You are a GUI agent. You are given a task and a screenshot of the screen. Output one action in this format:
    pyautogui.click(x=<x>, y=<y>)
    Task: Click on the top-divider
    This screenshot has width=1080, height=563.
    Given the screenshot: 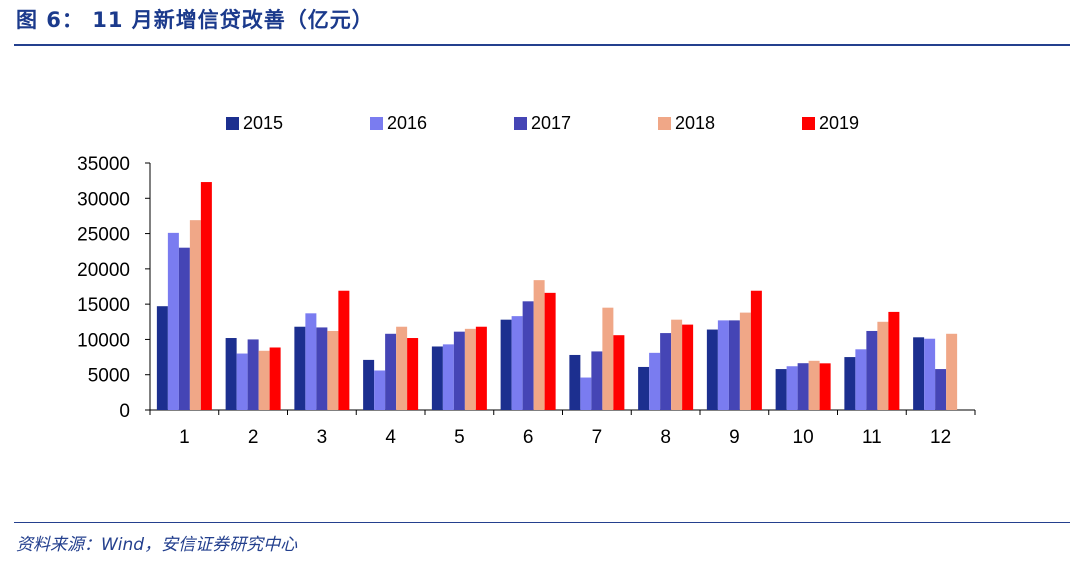 What is the action you would take?
    pyautogui.click(x=542, y=45)
    